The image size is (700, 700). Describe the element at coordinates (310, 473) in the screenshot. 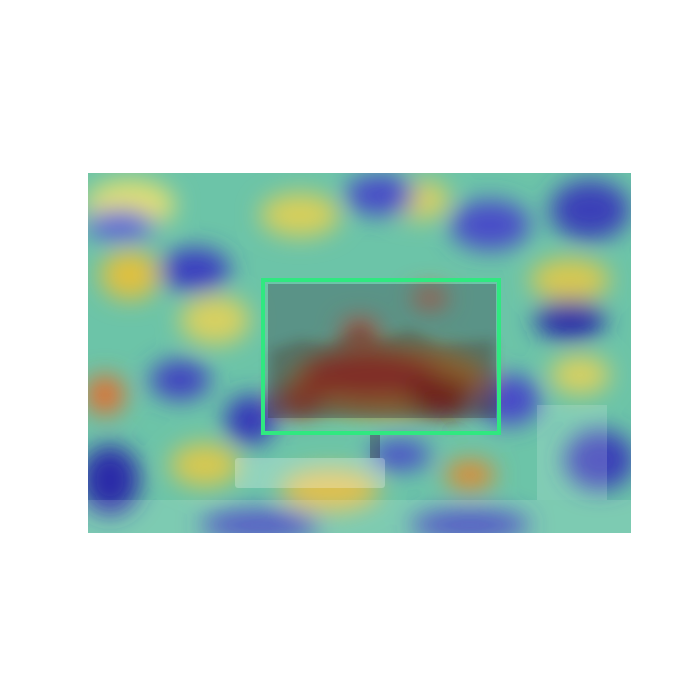

I see `keyboard` at that location.